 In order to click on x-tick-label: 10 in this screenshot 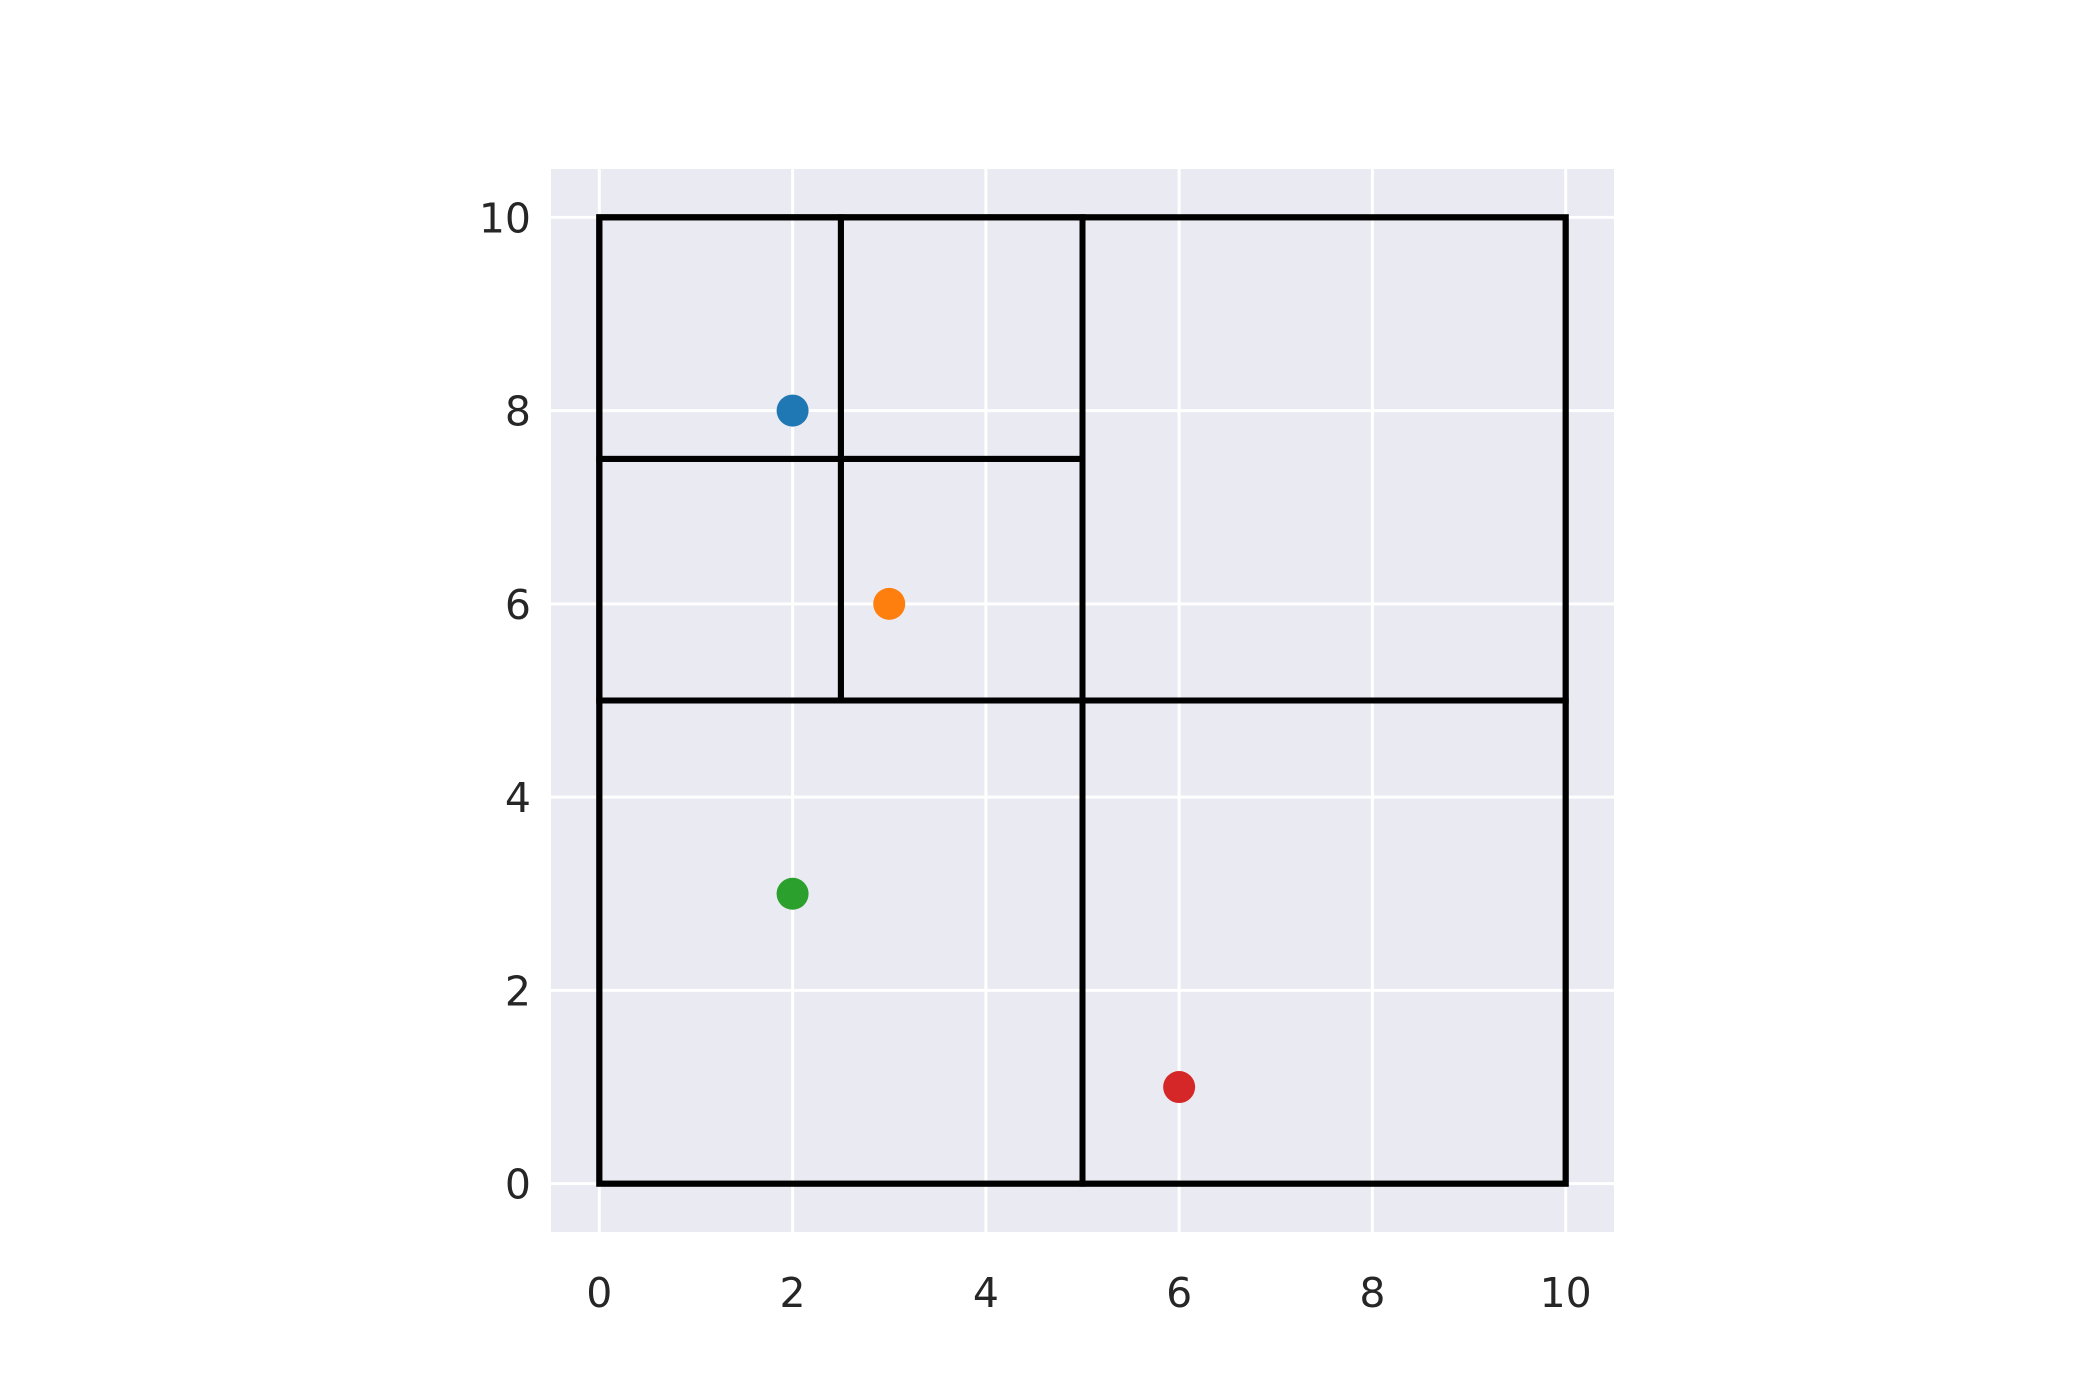, I will do `click(1566, 1293)`.